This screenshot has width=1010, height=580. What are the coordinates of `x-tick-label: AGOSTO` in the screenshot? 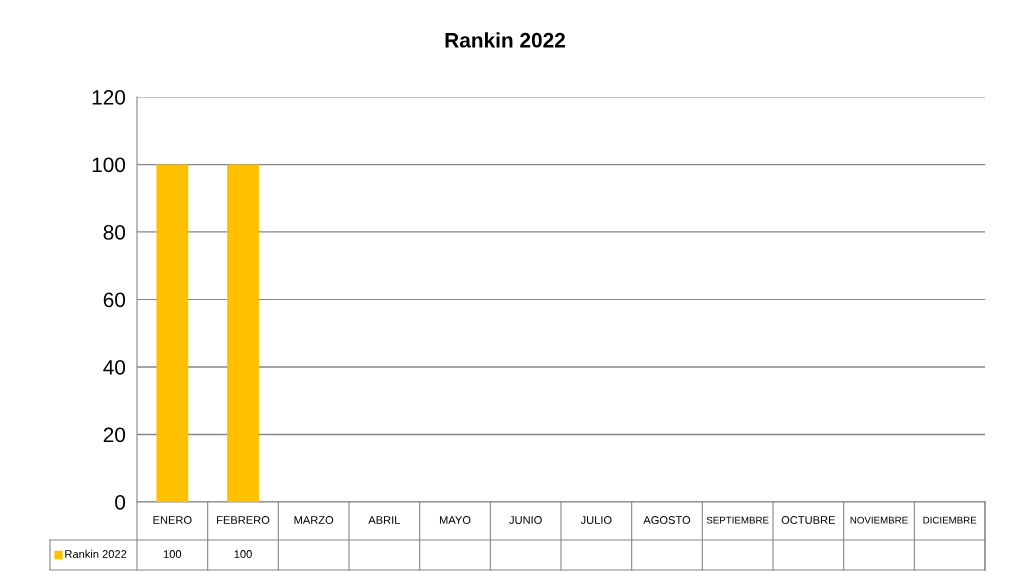 It's located at (667, 520).